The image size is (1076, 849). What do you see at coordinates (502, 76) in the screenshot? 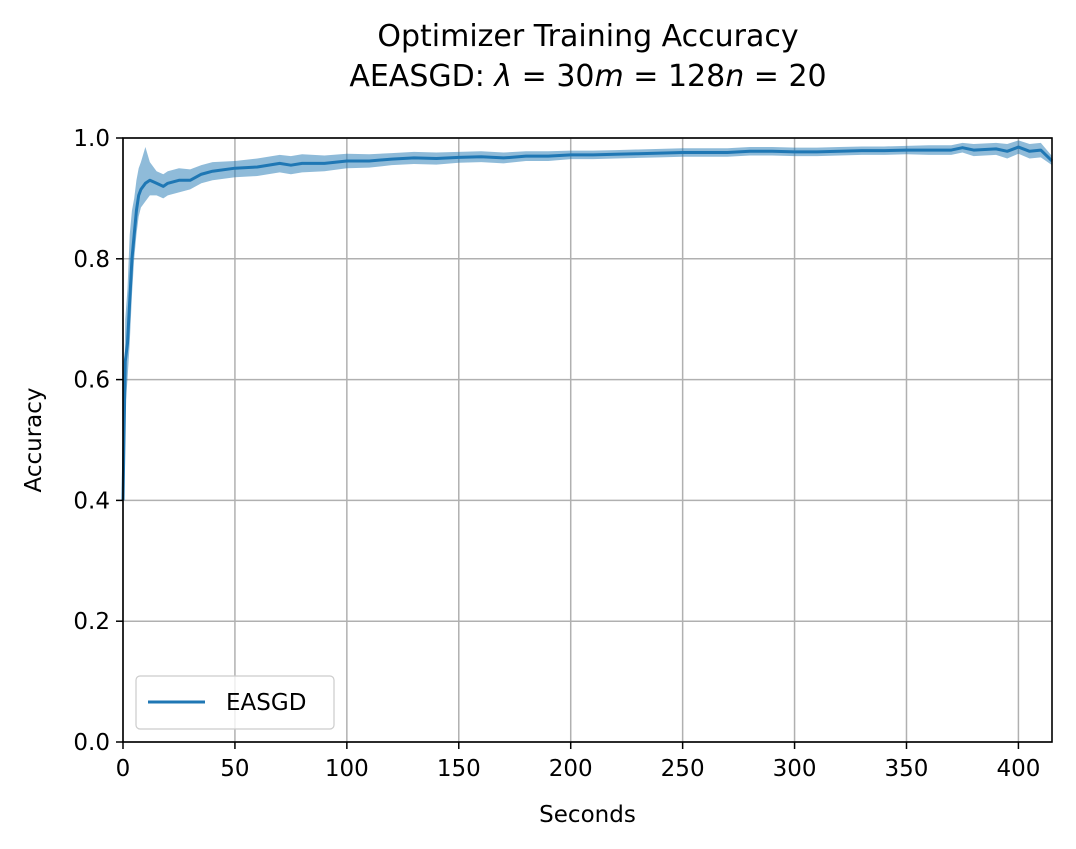
I see `subtitle-lambda-symbol: λ` at bounding box center [502, 76].